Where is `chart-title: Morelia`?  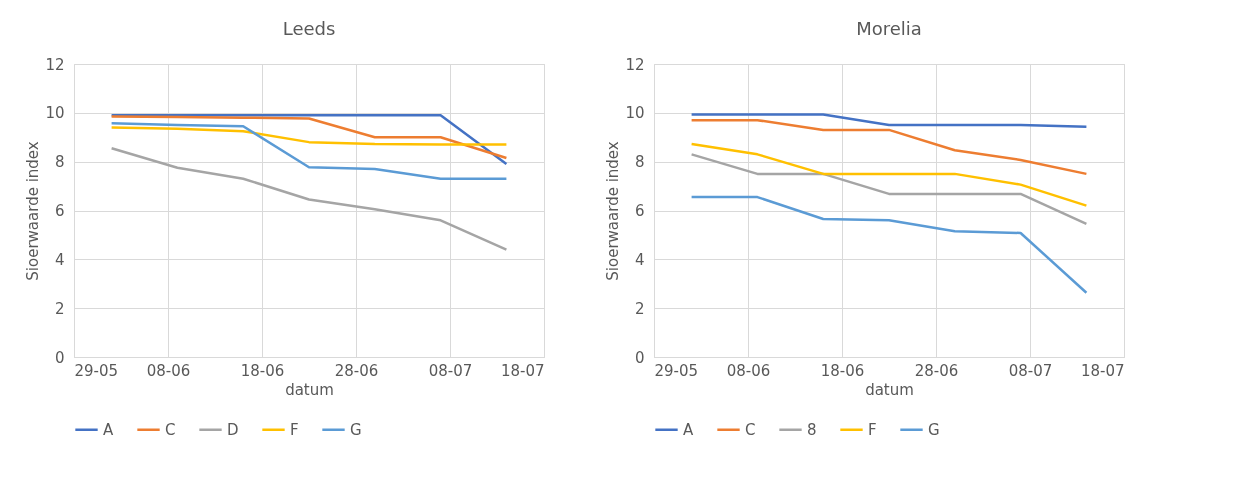
chart-title: Morelia is located at coordinates (889, 28).